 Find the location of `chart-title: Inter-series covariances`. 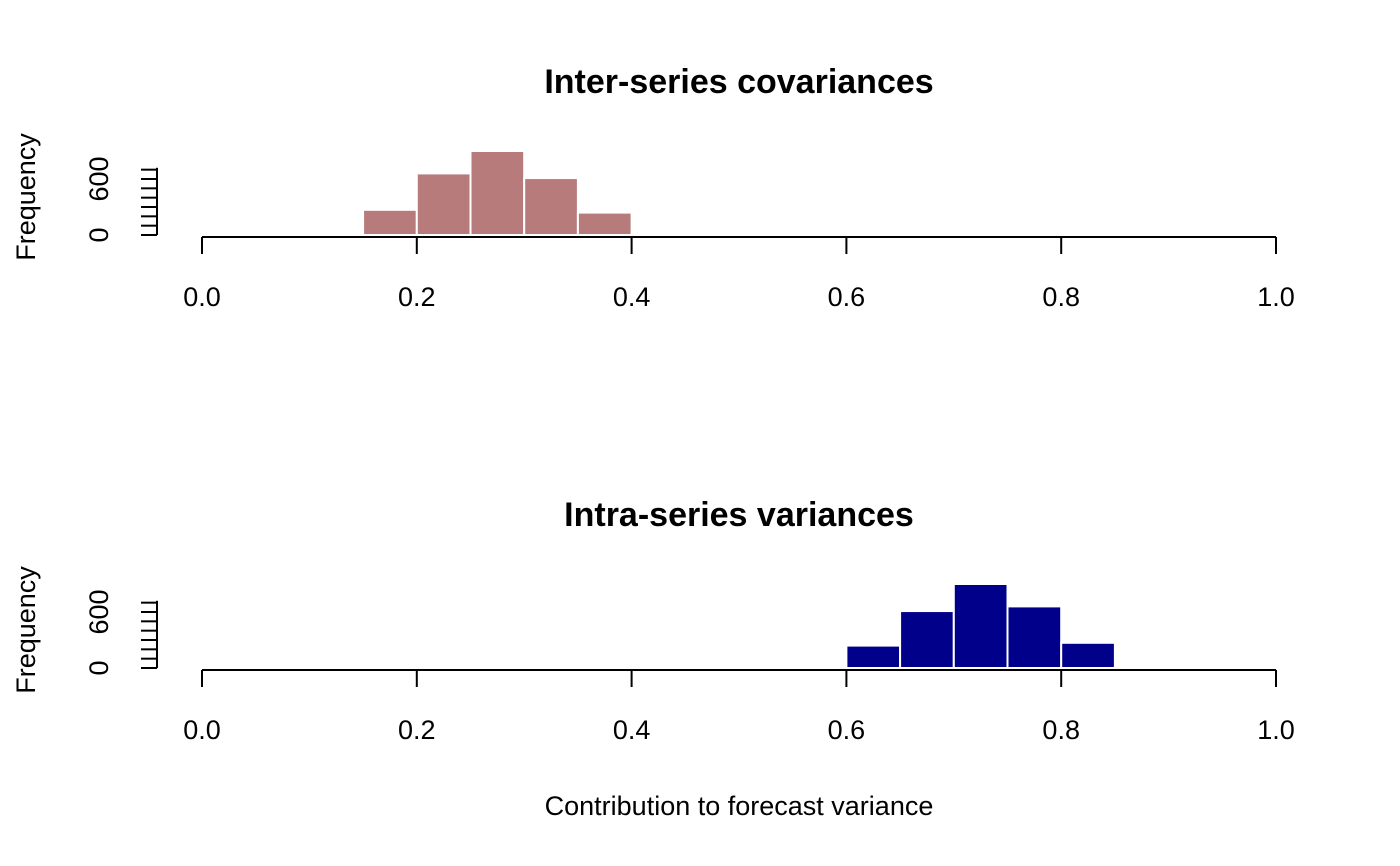

chart-title: Inter-series covariances is located at coordinates (738, 82).